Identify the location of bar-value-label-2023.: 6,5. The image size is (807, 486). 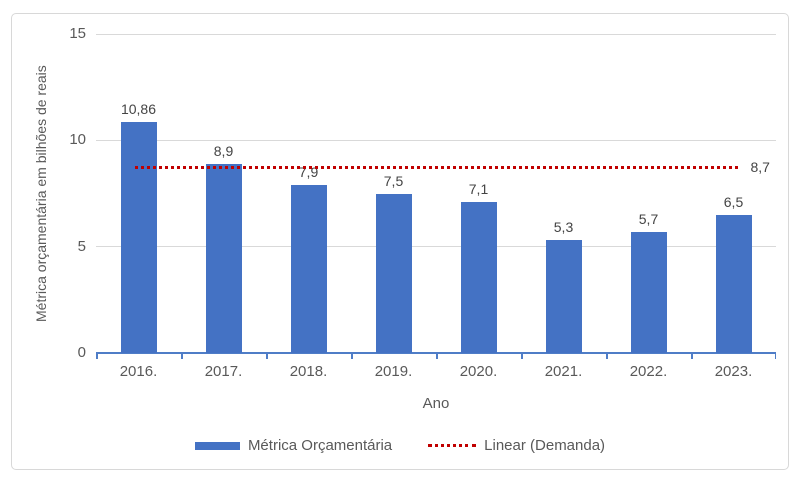
(733, 201).